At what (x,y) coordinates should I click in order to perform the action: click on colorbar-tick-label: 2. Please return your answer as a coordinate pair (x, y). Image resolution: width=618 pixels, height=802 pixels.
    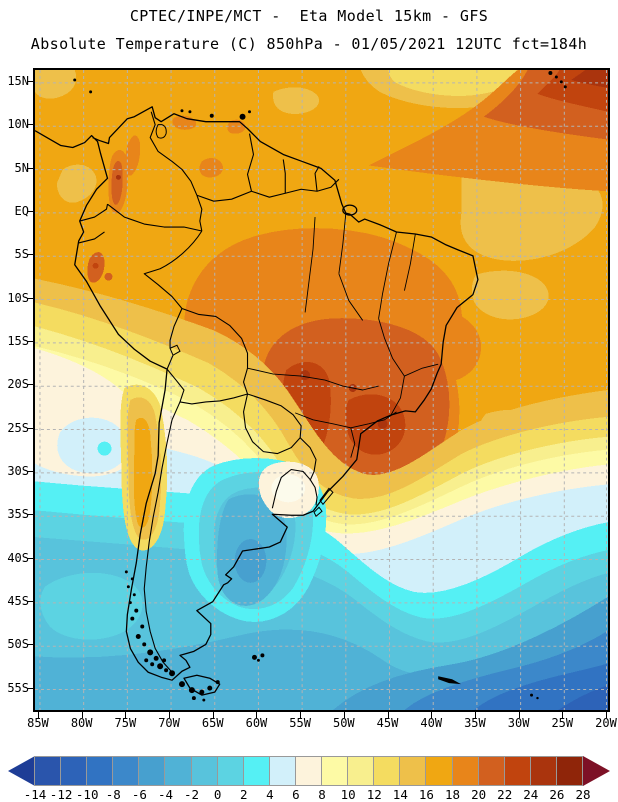
    Looking at the image, I should click on (243, 794).